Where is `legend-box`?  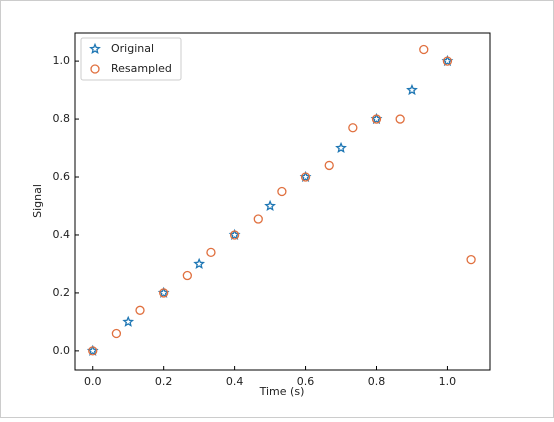 legend-box is located at coordinates (131, 59).